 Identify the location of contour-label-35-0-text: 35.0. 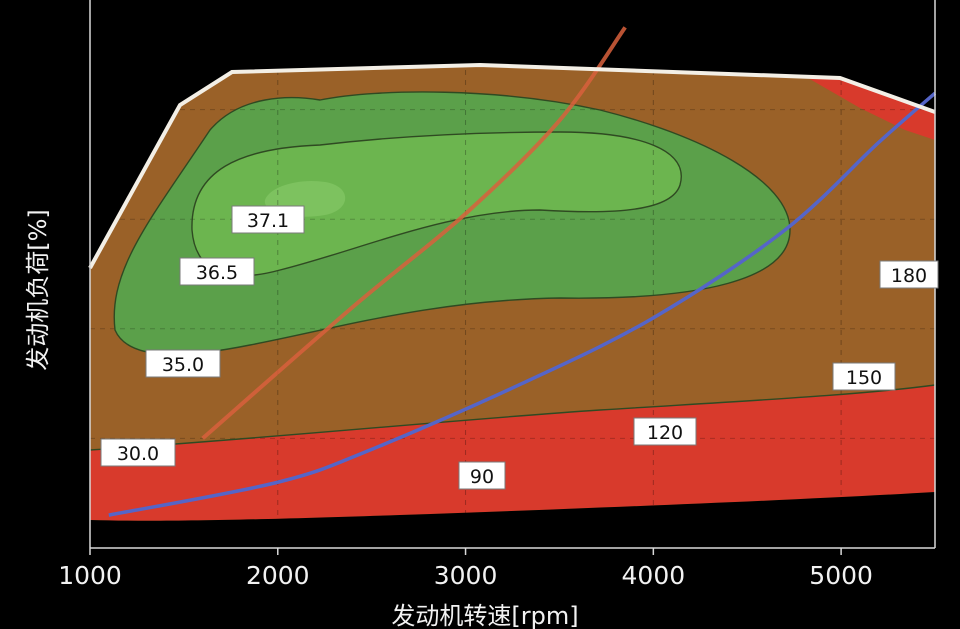
(183, 365).